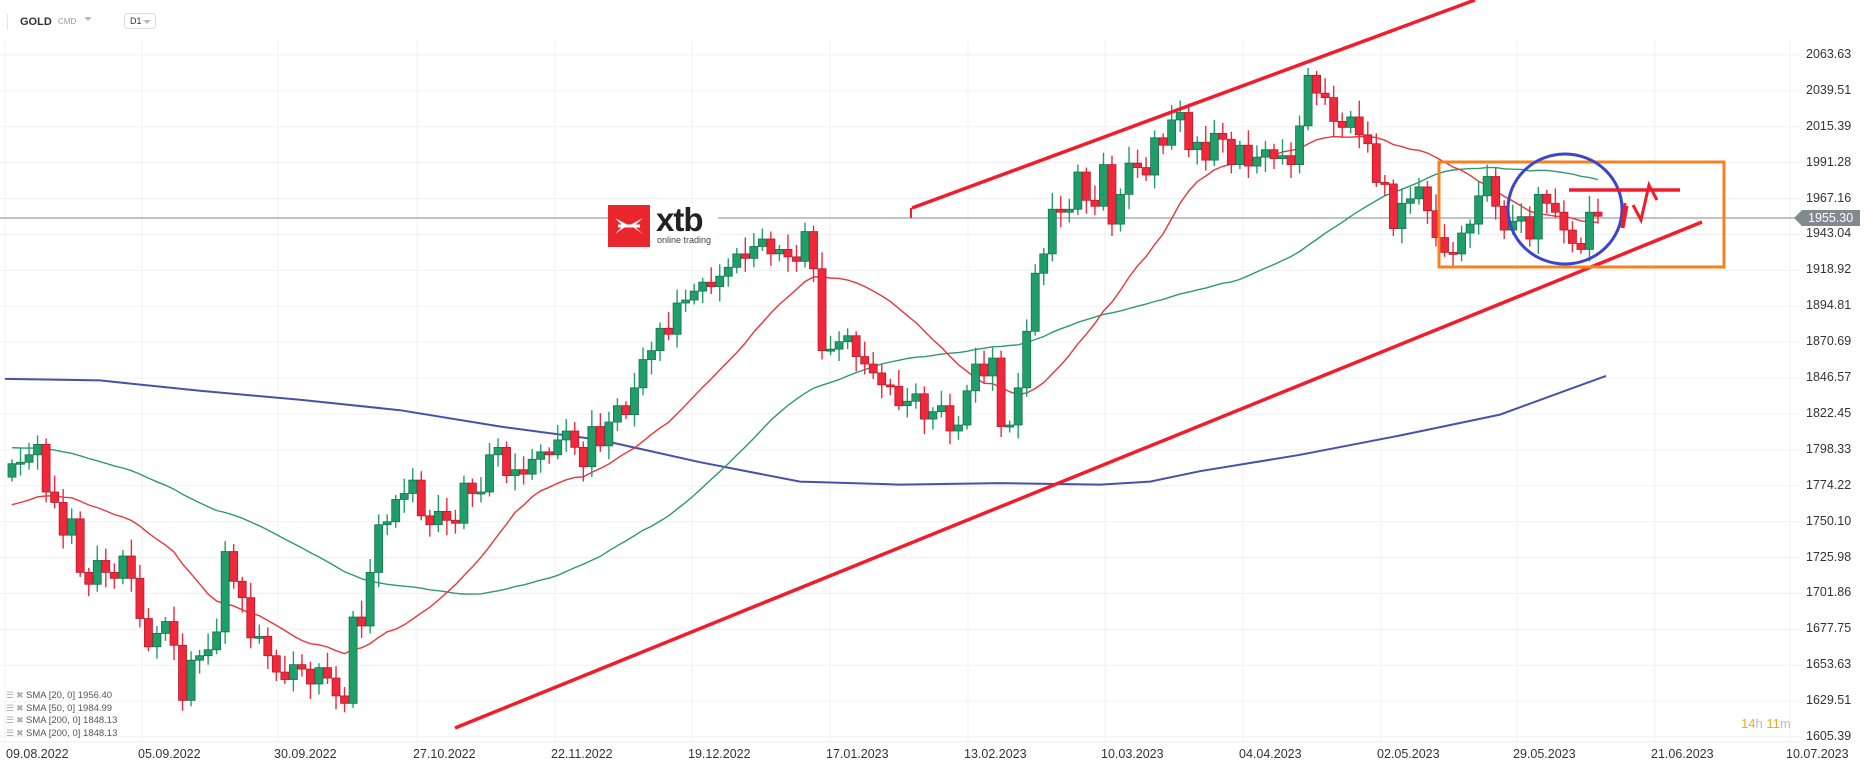 The height and width of the screenshot is (767, 1866). What do you see at coordinates (1759, 723) in the screenshot?
I see `countdown-h-unit: h` at bounding box center [1759, 723].